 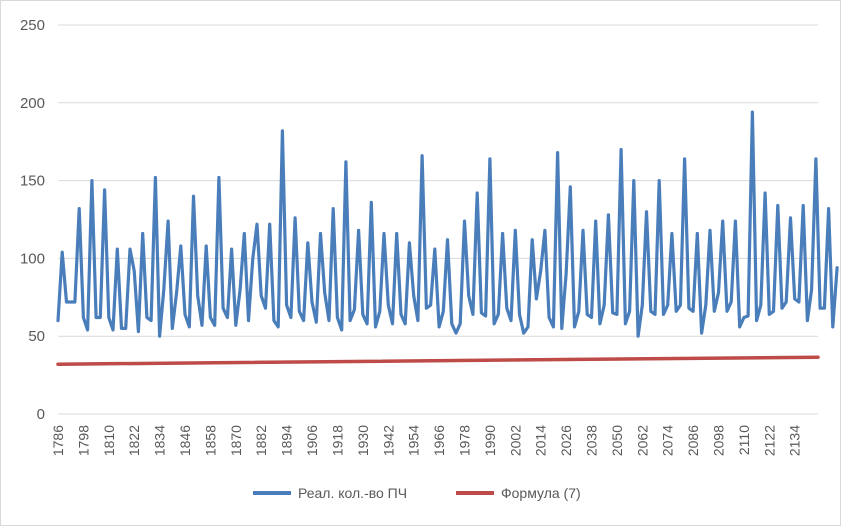 What do you see at coordinates (312, 440) in the screenshot?
I see `x-tick-label: 1906` at bounding box center [312, 440].